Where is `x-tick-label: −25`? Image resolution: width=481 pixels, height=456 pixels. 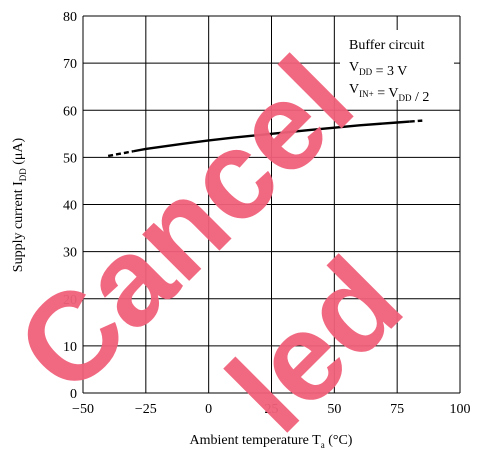 x-tick-label: −25 is located at coordinates (146, 409).